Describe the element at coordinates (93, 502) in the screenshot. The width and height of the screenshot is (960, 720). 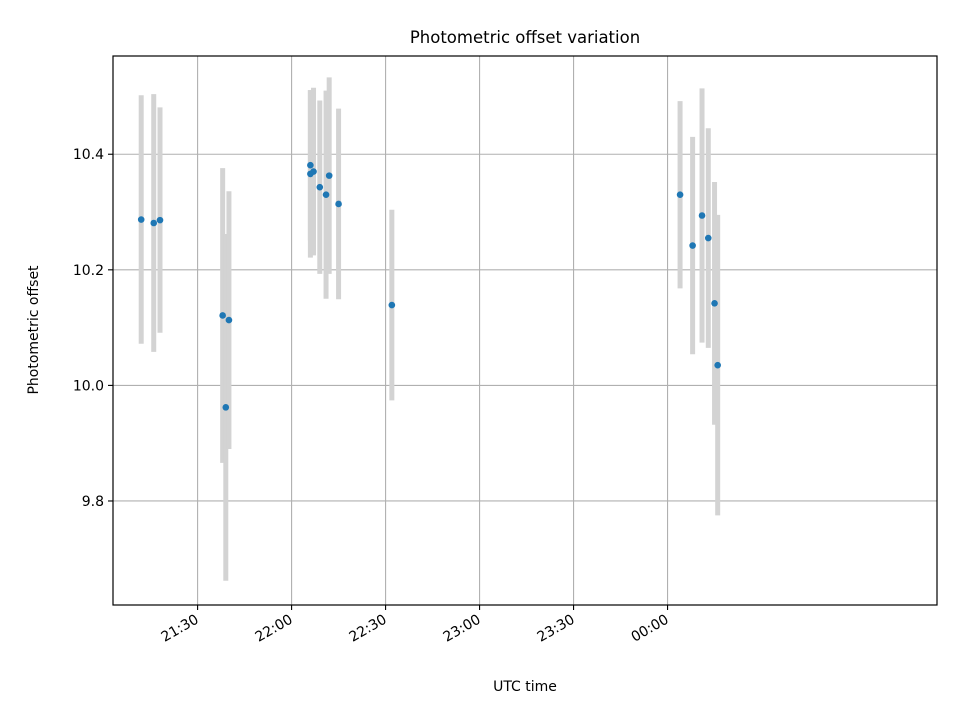
I see `y-tick-label: 9.8` at that location.